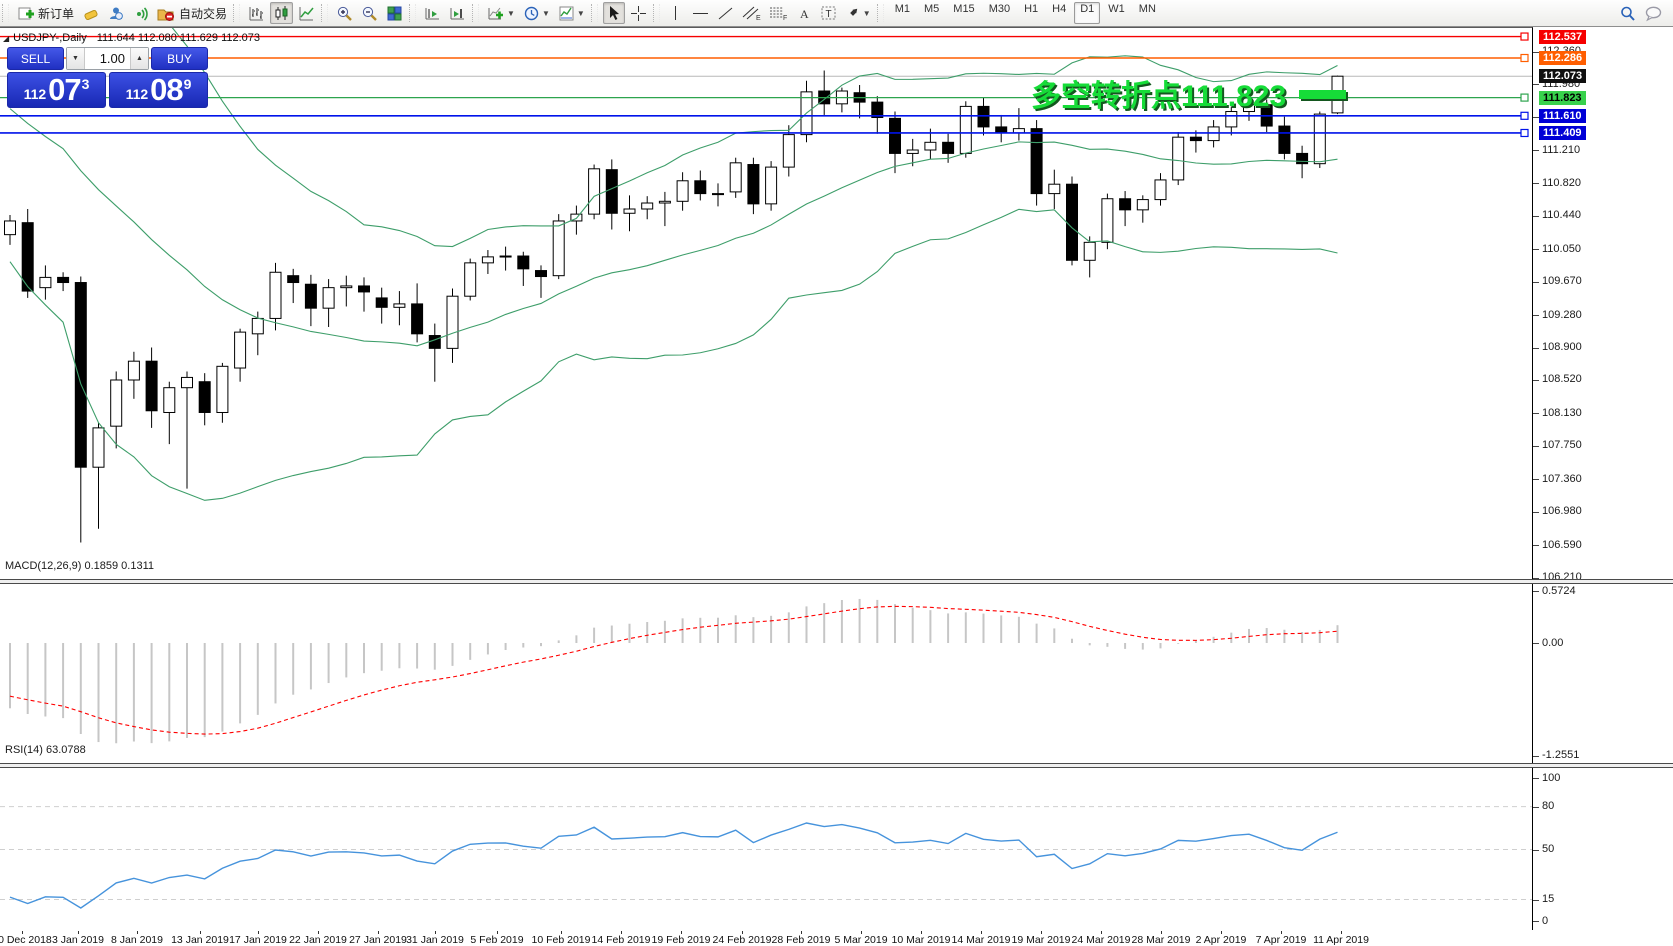 The height and width of the screenshot is (946, 1673). Describe the element at coordinates (725, 13) in the screenshot. I see `trendline-tool-button` at that location.